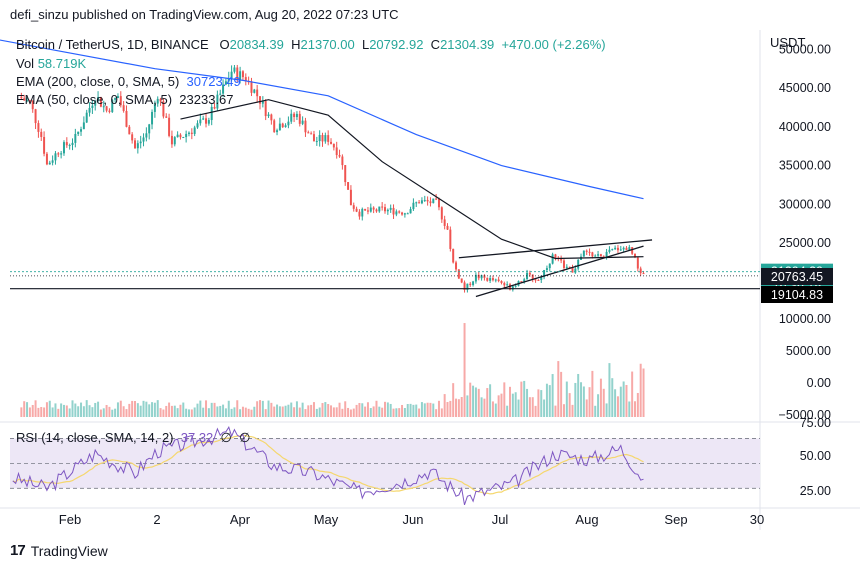  Describe the element at coordinates (328, 464) in the screenshot. I see `rsi-ma-line` at that location.